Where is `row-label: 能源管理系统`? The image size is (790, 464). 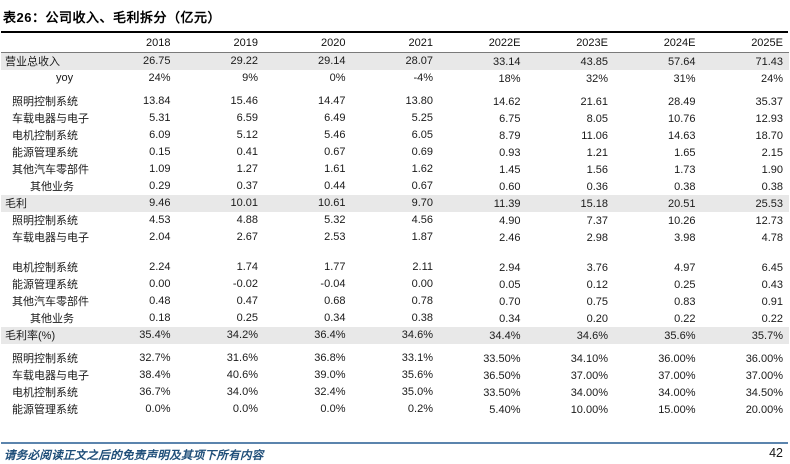 row-label: 能源管理系统 is located at coordinates (45, 285).